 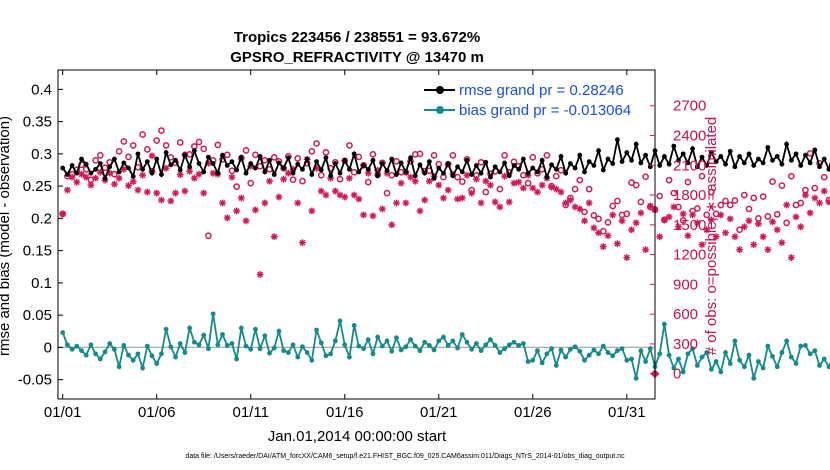 What do you see at coordinates (35, 380) in the screenshot?
I see `y-left-tick-label: -0.05` at bounding box center [35, 380].